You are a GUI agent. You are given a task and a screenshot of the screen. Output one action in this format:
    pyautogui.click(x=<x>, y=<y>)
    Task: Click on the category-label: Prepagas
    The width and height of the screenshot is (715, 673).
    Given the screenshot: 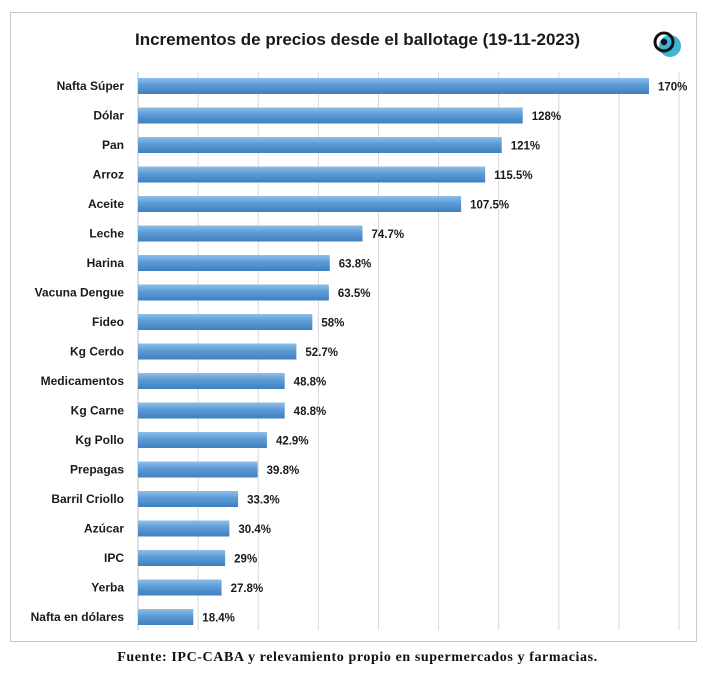 What is the action you would take?
    pyautogui.click(x=97, y=470)
    